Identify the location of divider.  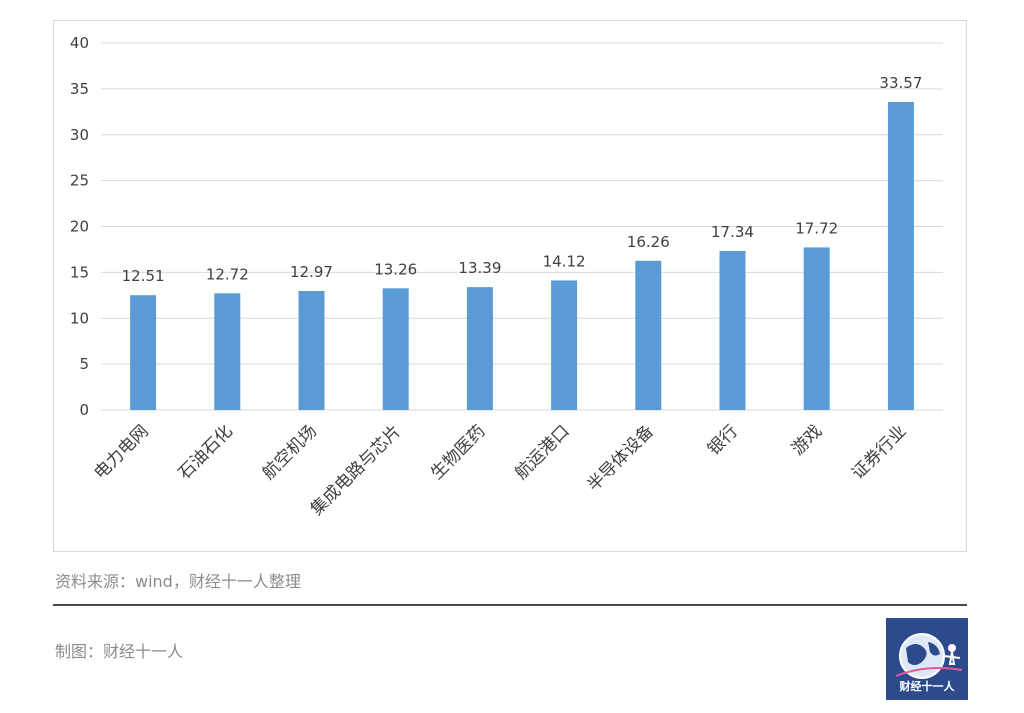
(510, 605).